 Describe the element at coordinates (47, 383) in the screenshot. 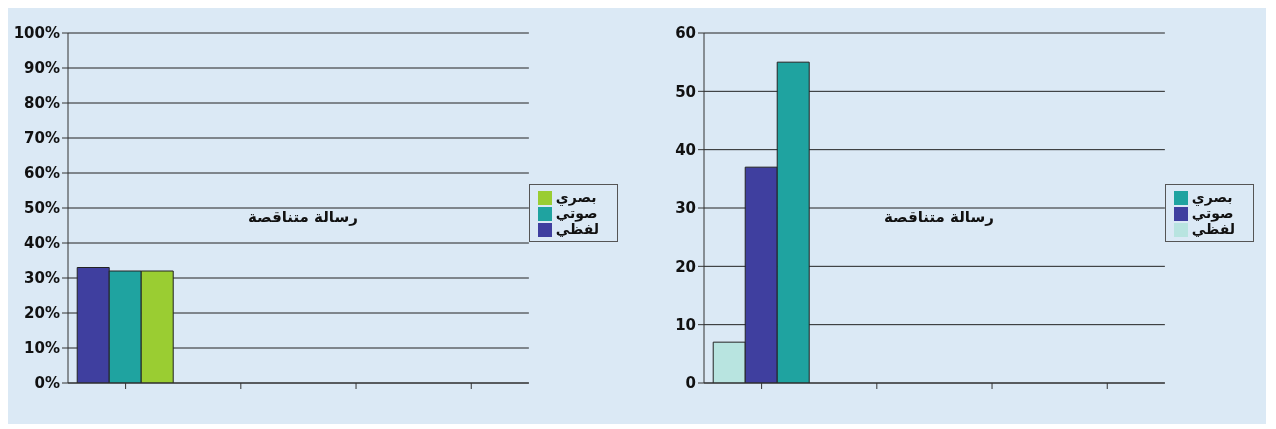

I see `y-tick-label: 0%` at that location.